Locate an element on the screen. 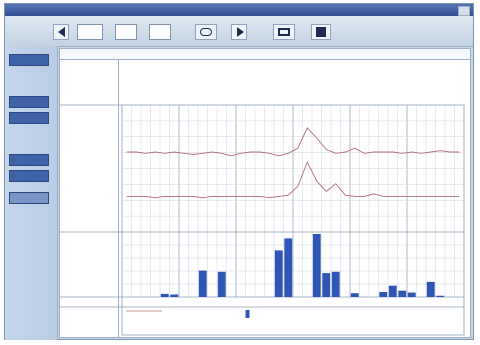 The height and width of the screenshot is (345, 480). arrow-left-icon is located at coordinates (61, 32).